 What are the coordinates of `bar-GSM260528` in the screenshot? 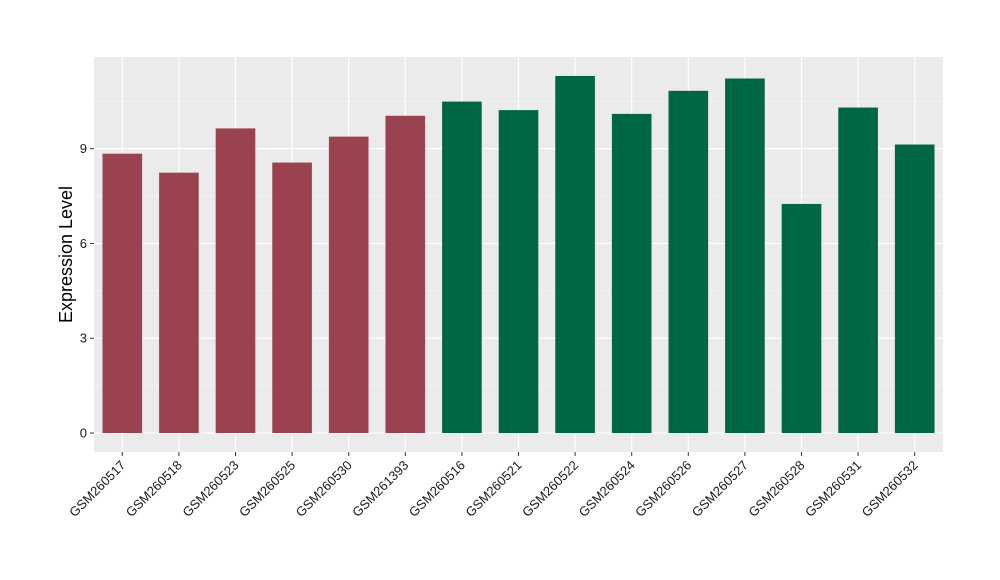 It's located at (801, 318).